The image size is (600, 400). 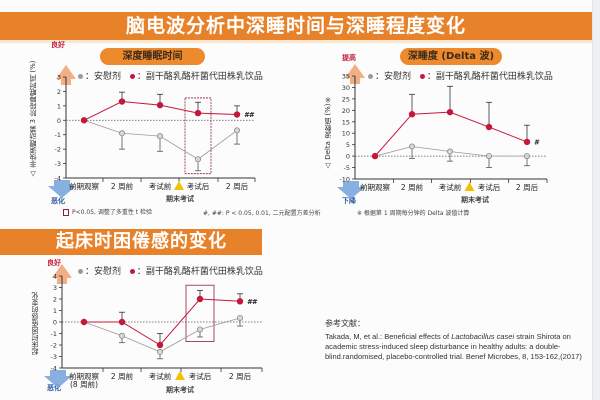 I want to click on page-title: 脑电波分析中深睡时间与深睡程度变化, so click(x=296, y=26).